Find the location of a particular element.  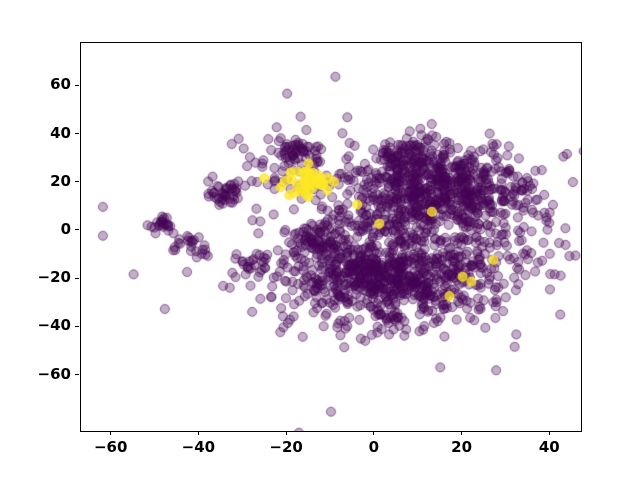

y-tick-label: −60 is located at coordinates (54, 373).